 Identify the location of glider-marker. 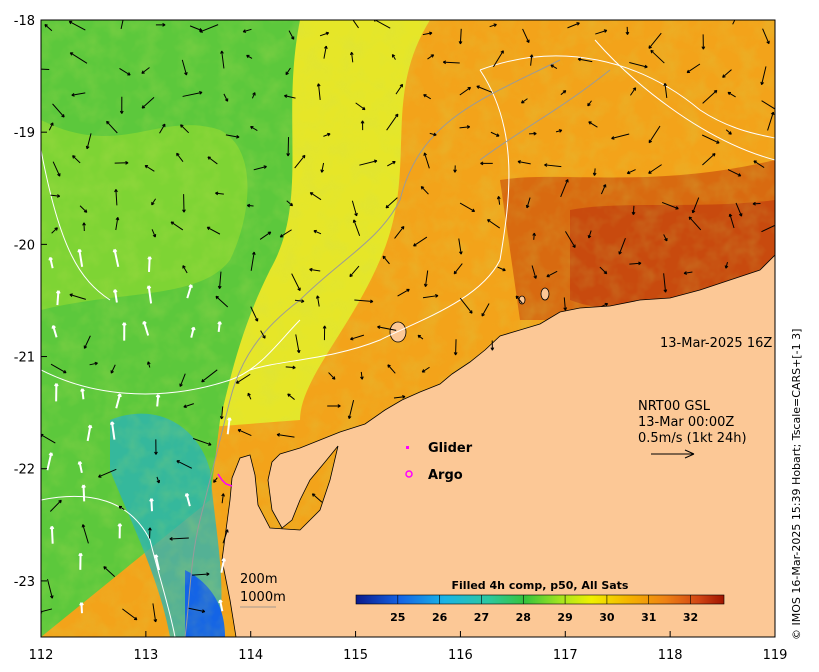
(407, 447).